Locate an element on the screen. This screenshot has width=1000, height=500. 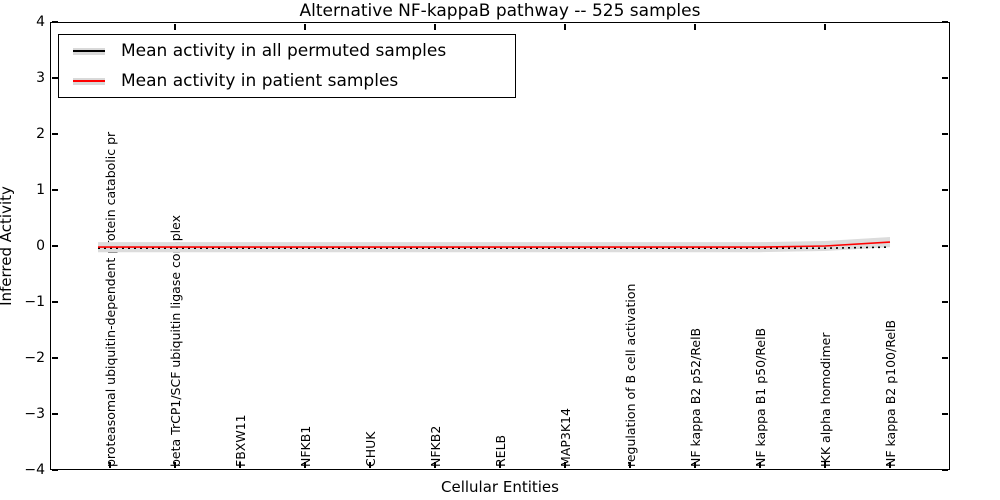
y-tick-label: −4 is located at coordinates (34, 470).